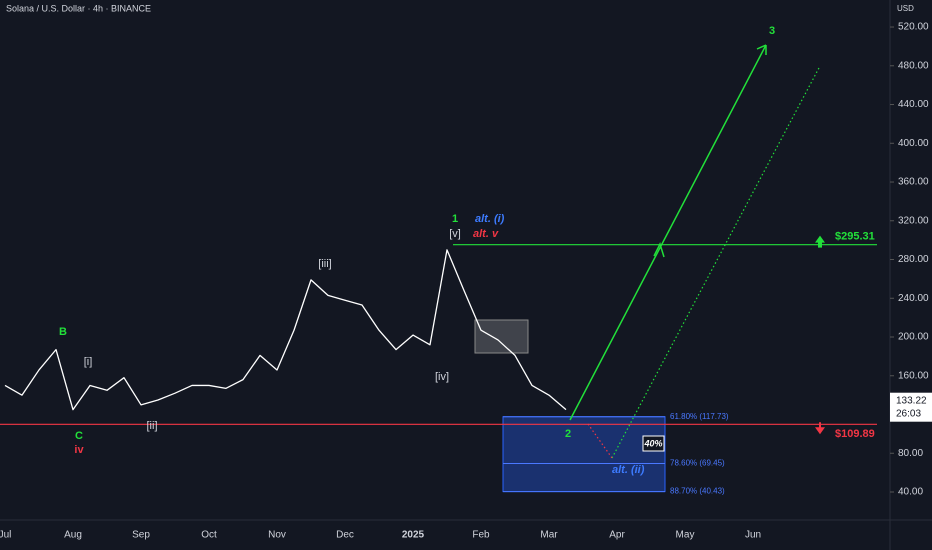 This screenshot has width=932, height=550. What do you see at coordinates (913, 337) in the screenshot?
I see `y-tick-label: 200.00` at bounding box center [913, 337].